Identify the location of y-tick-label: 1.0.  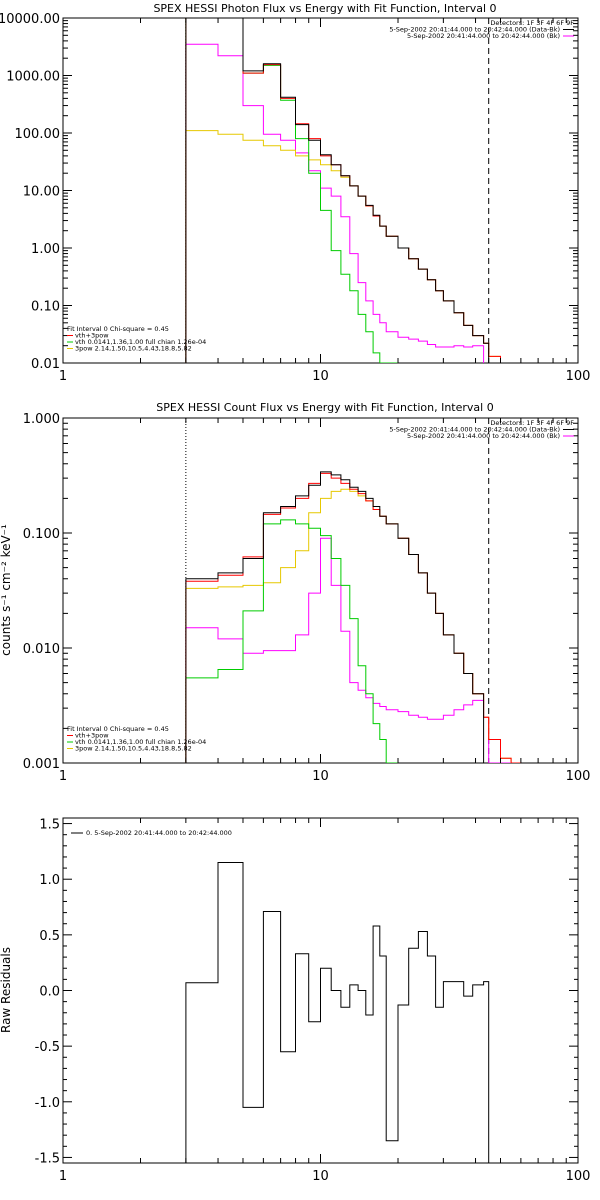
(49, 880).